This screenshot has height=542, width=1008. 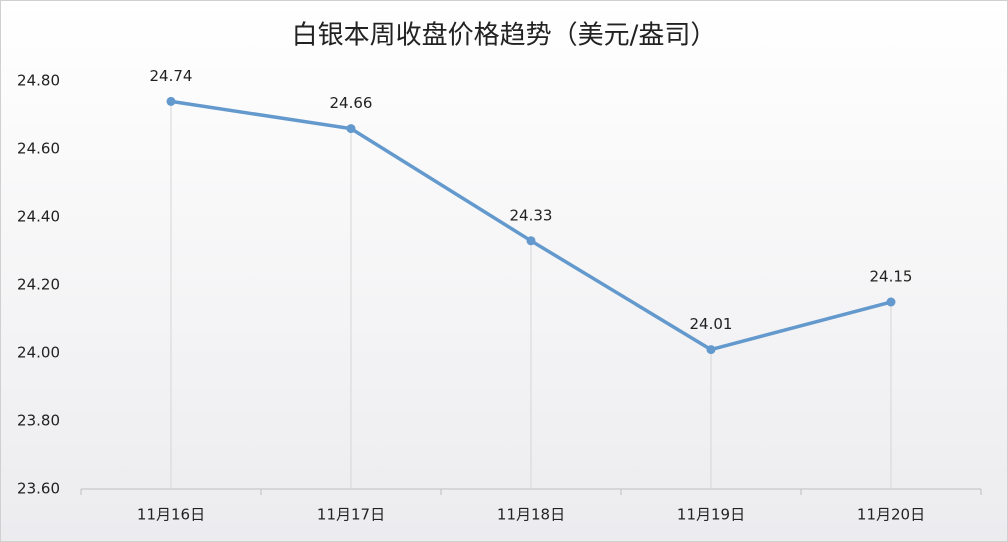 I want to click on chart-title: 白银本周收盘价格趋势（美元/盎司）, so click(x=504, y=36).